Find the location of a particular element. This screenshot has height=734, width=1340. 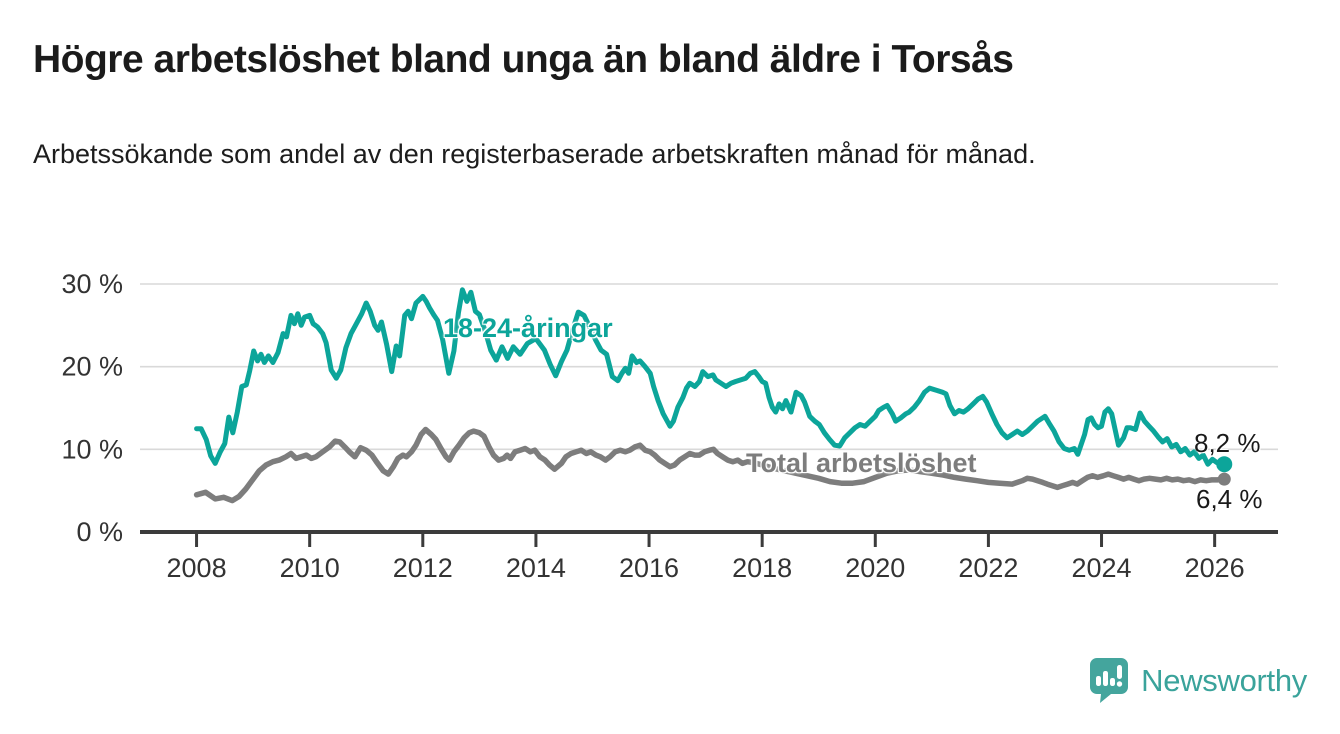

end-value-total: 6,4 % is located at coordinates (1229, 499).